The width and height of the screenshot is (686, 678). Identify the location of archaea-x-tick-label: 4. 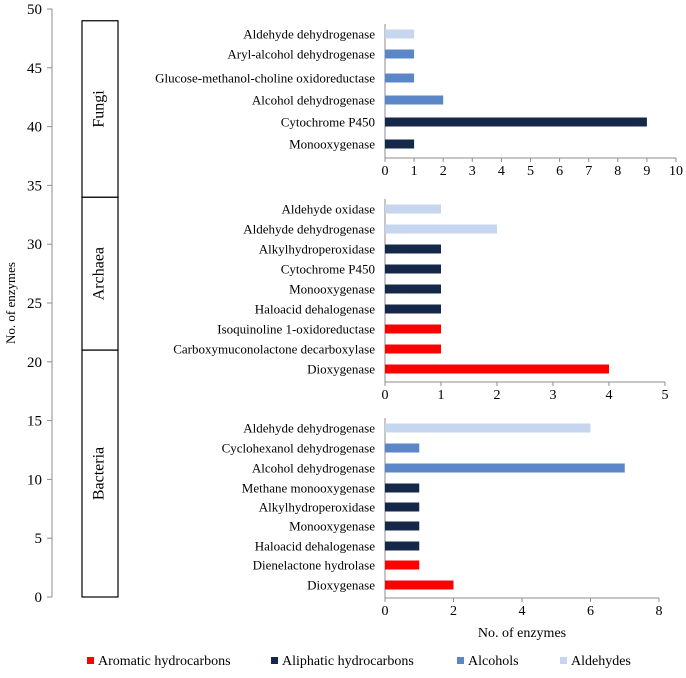
(609, 395).